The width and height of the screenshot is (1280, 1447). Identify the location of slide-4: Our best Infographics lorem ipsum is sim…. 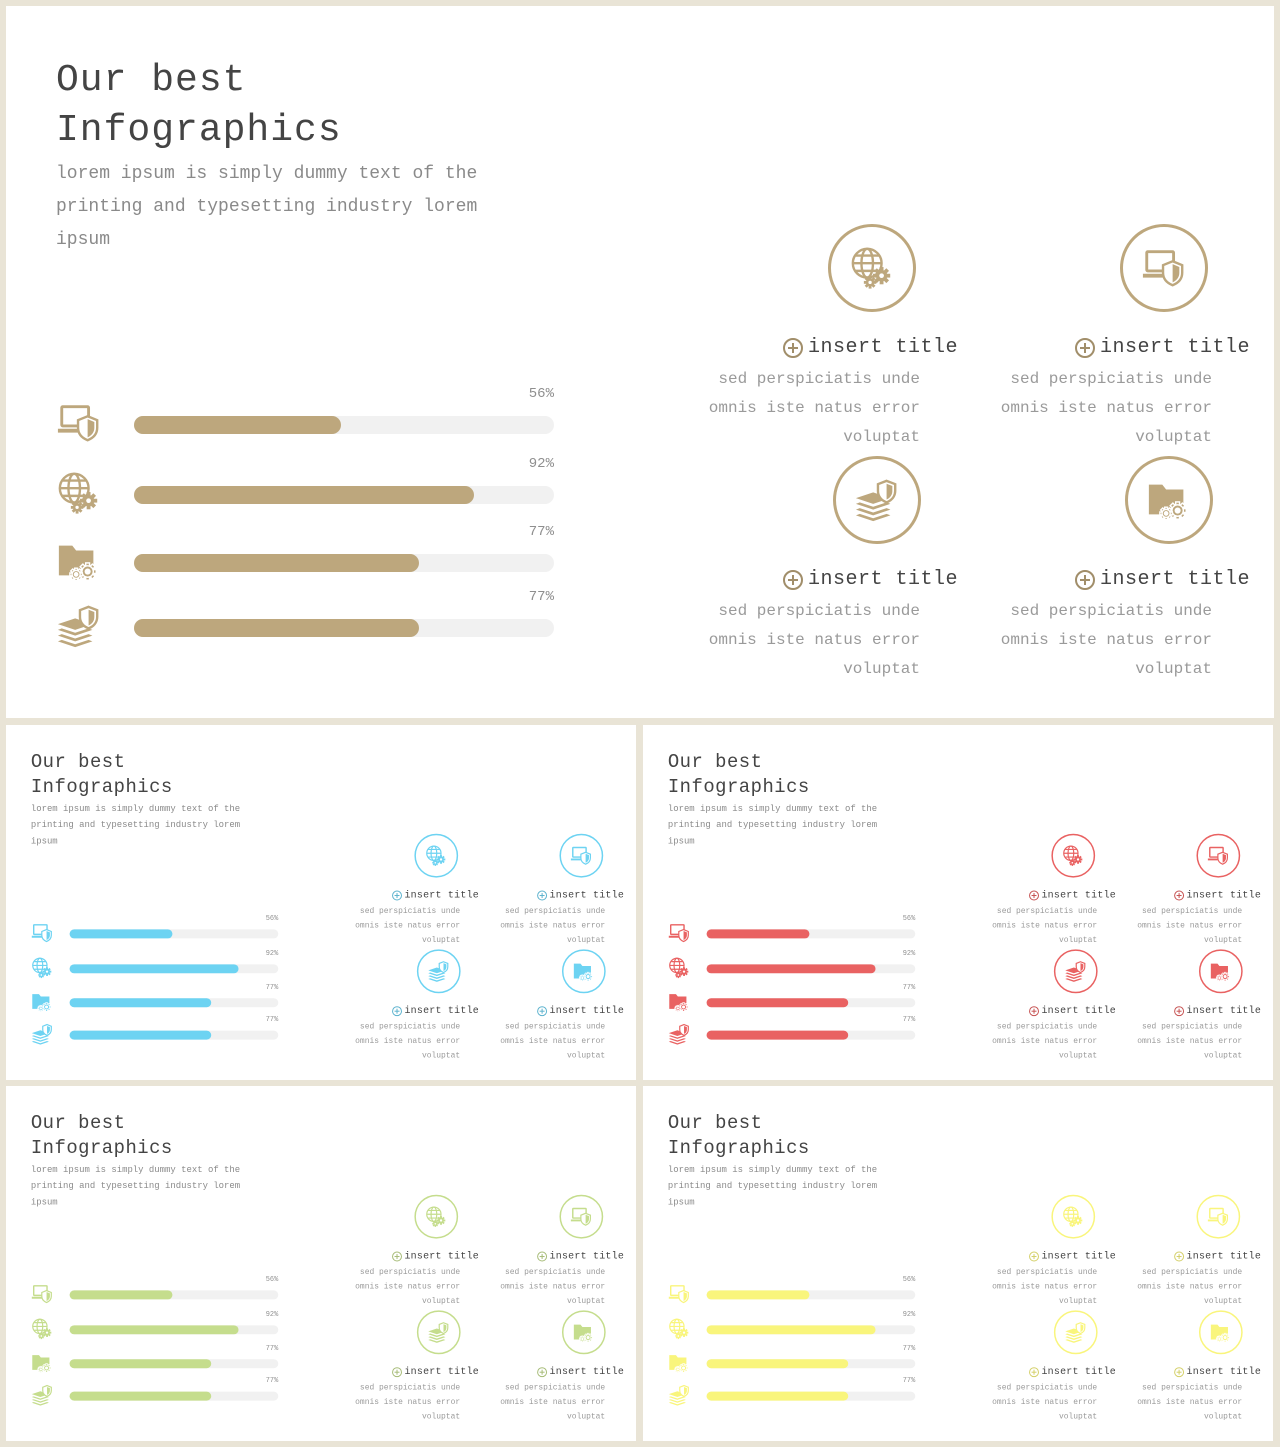
(321, 1263).